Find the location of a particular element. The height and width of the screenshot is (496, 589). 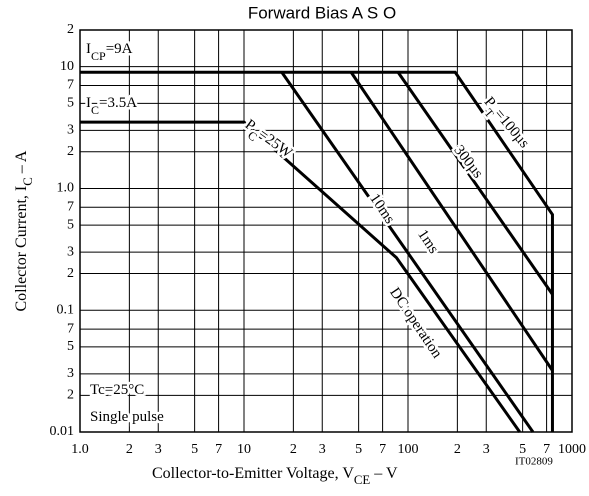

annotation-tail: =3.5A is located at coordinates (118, 103).